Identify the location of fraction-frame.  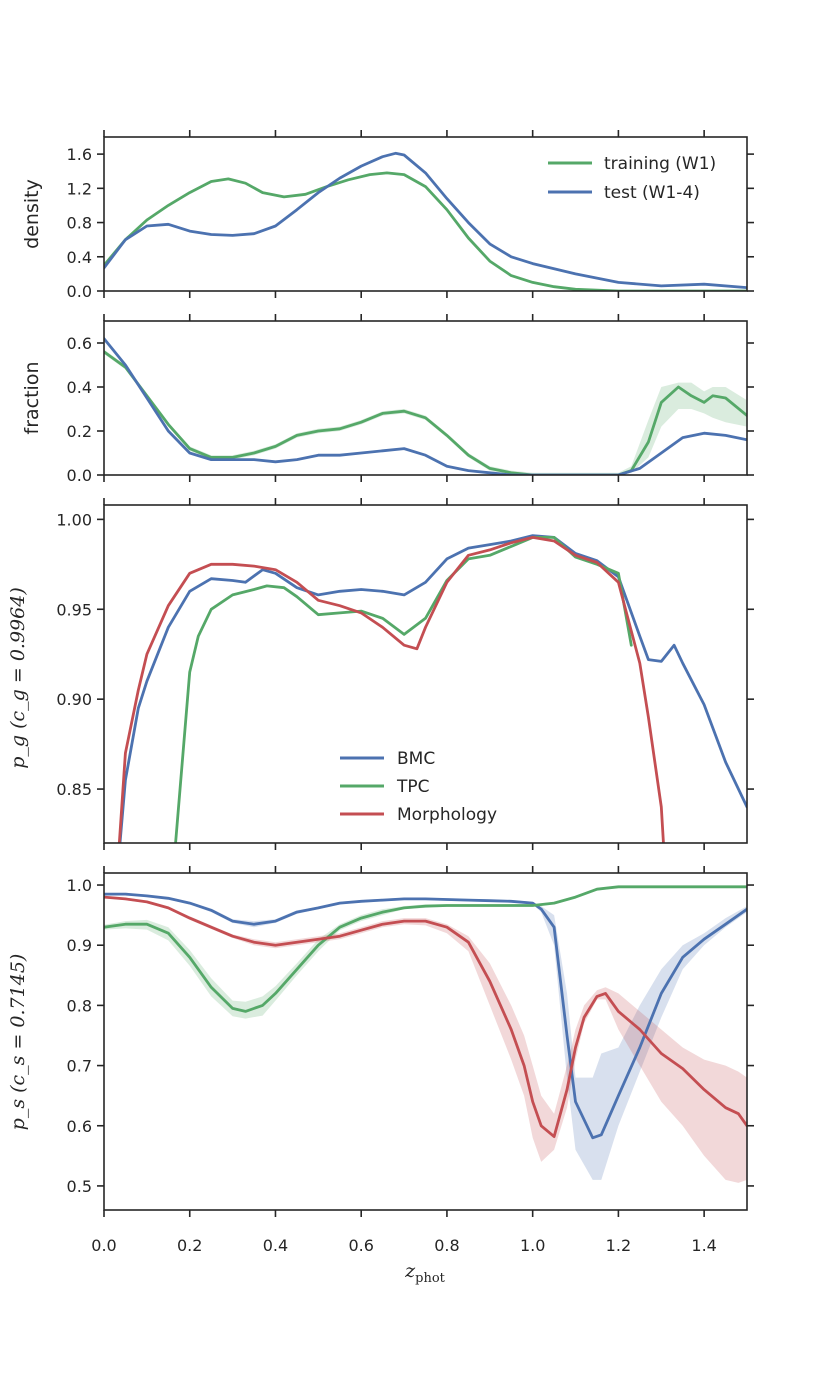
(425, 398).